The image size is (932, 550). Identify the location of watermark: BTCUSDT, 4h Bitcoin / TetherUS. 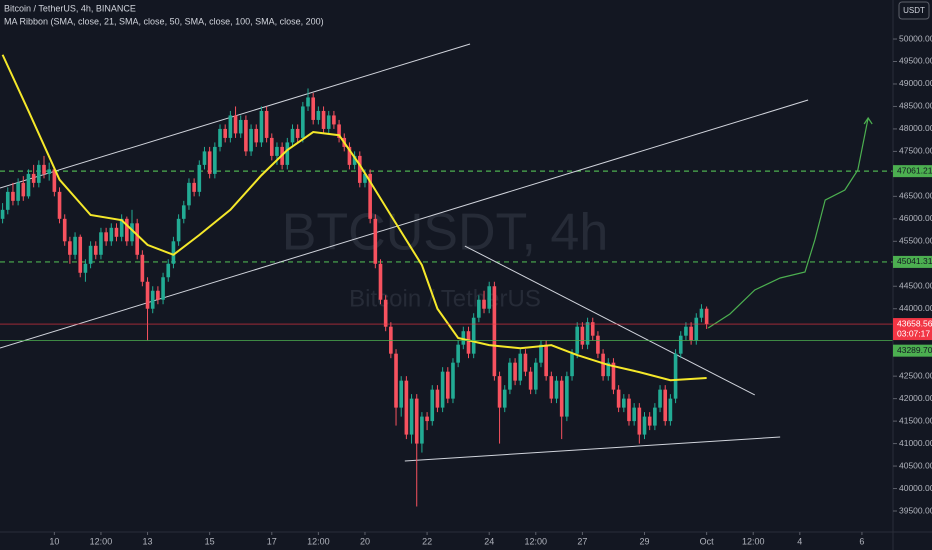
(445, 258).